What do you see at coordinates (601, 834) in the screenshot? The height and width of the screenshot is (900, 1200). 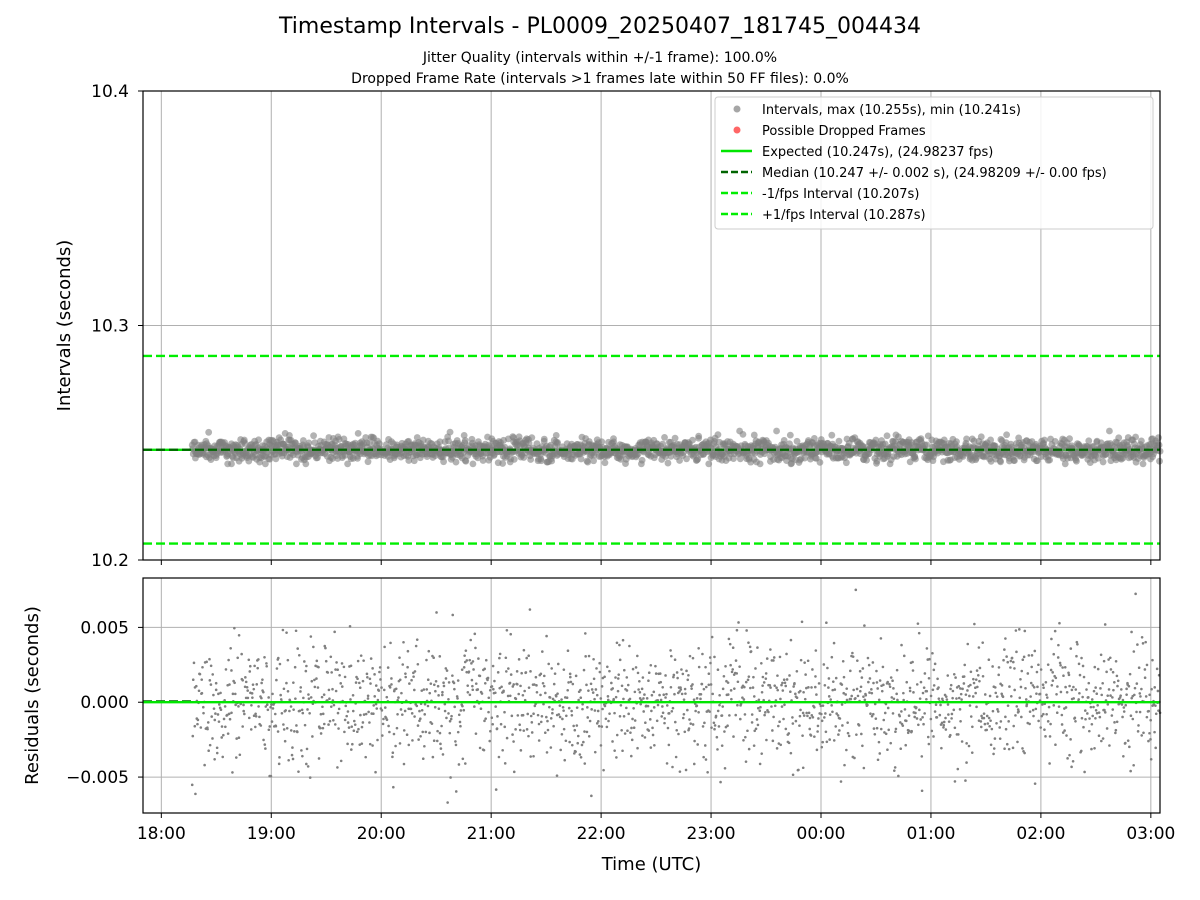 I see `x-tick-label: 22:00` at bounding box center [601, 834].